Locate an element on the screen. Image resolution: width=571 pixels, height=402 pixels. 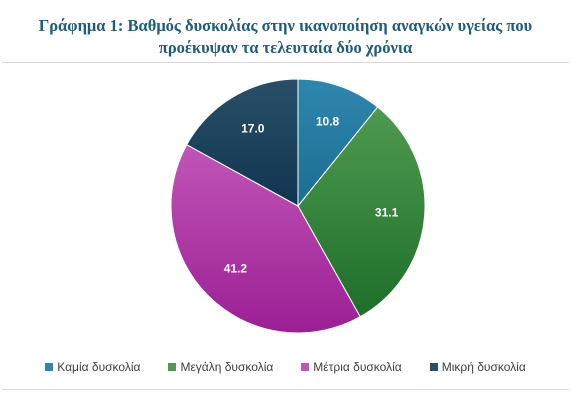
legend-item-3: Μέτρια δυσκολία is located at coordinates (351, 367).